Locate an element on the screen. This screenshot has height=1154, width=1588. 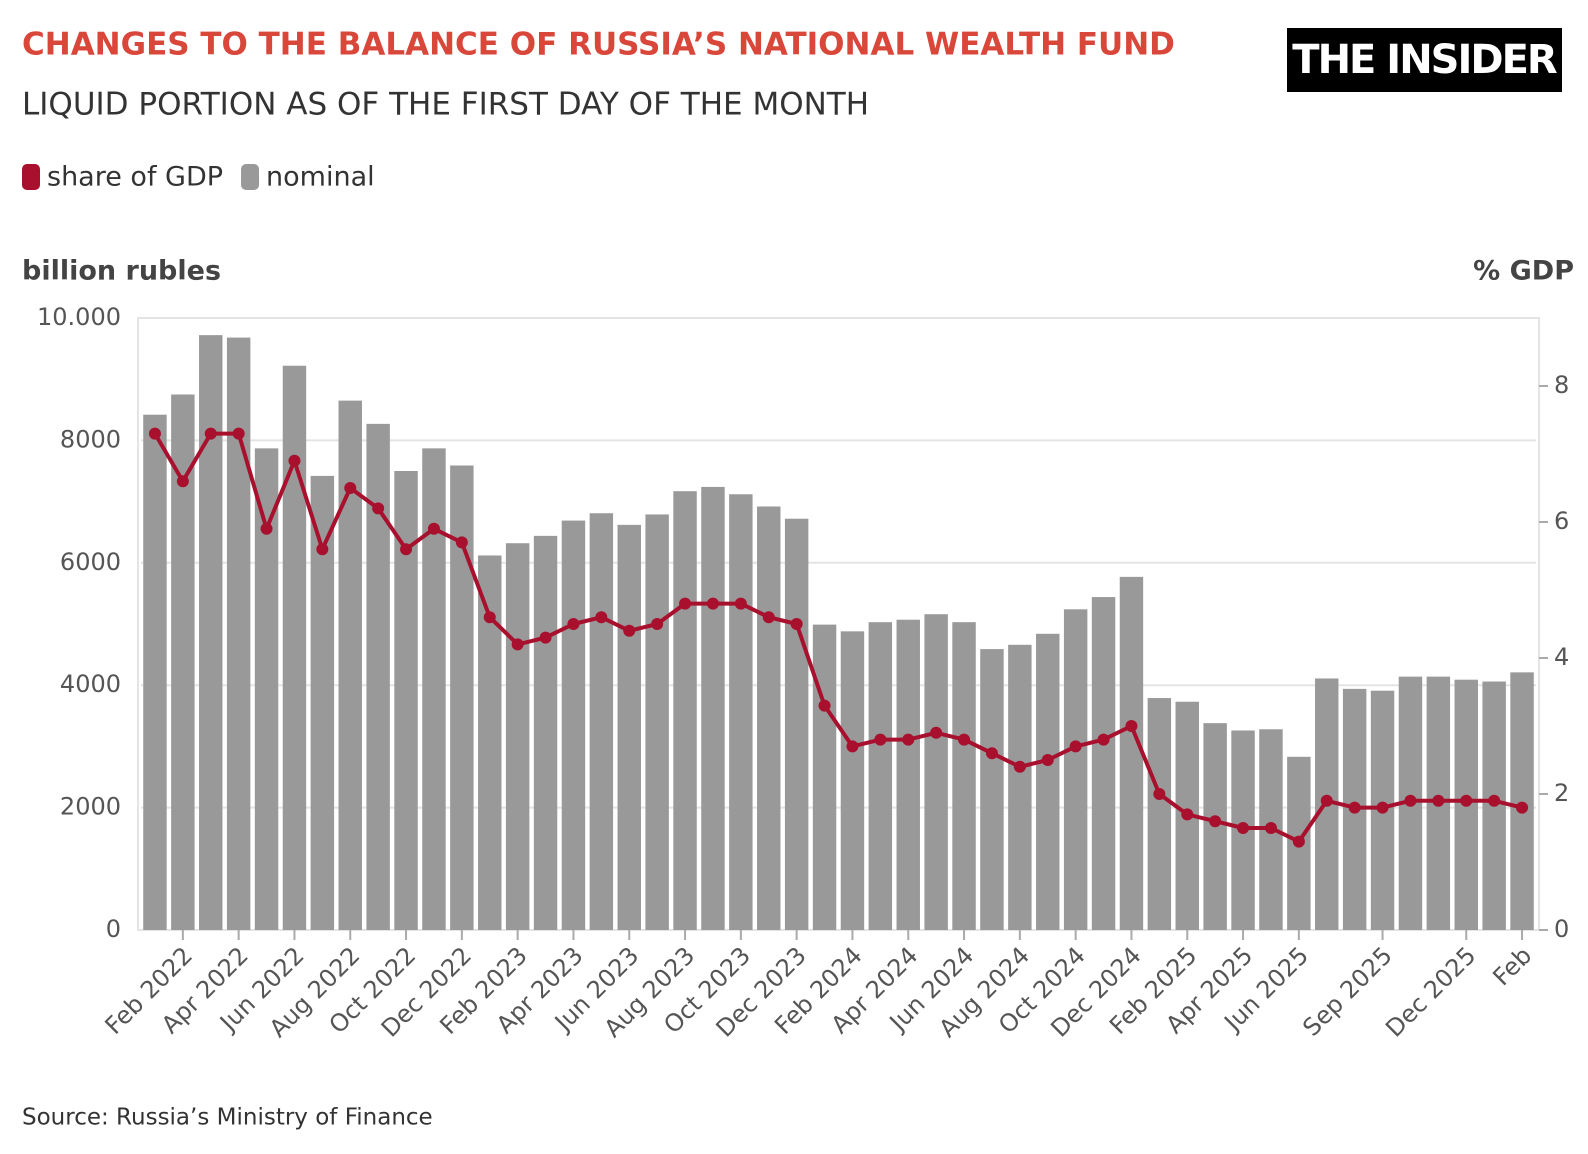
logo-box is located at coordinates (1424, 60).